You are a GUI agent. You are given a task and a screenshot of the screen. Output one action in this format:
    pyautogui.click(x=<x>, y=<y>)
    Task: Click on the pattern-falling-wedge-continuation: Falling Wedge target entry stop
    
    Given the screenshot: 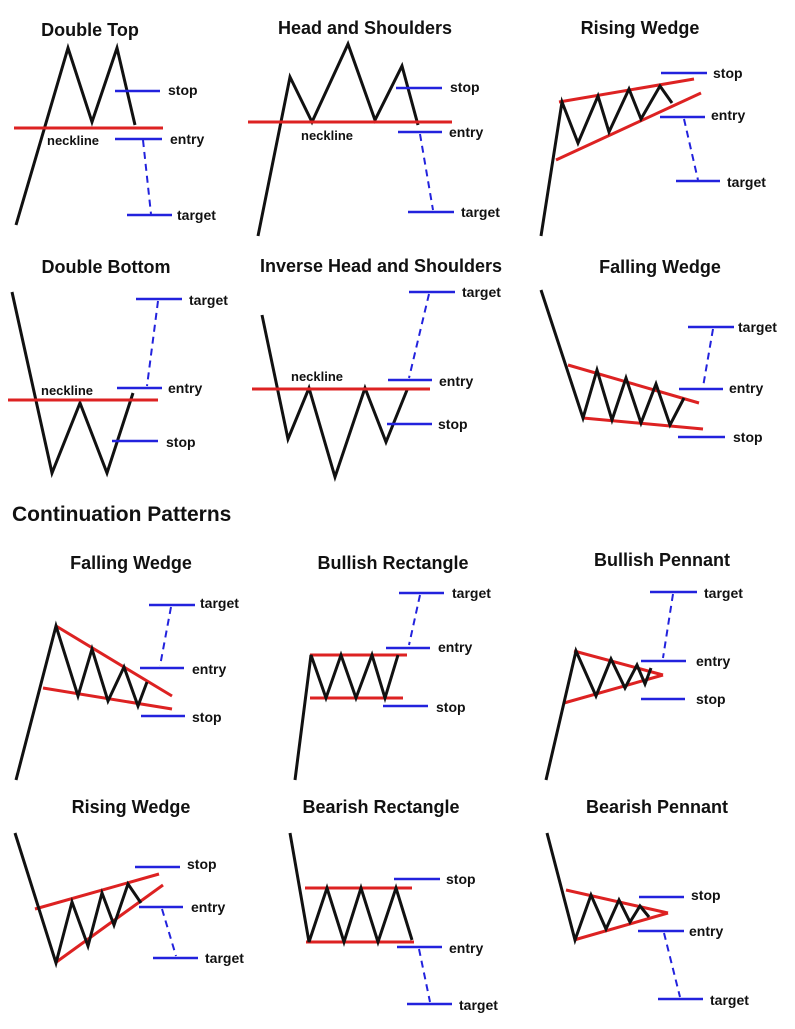 What is the action you would take?
    pyautogui.click(x=126, y=667)
    